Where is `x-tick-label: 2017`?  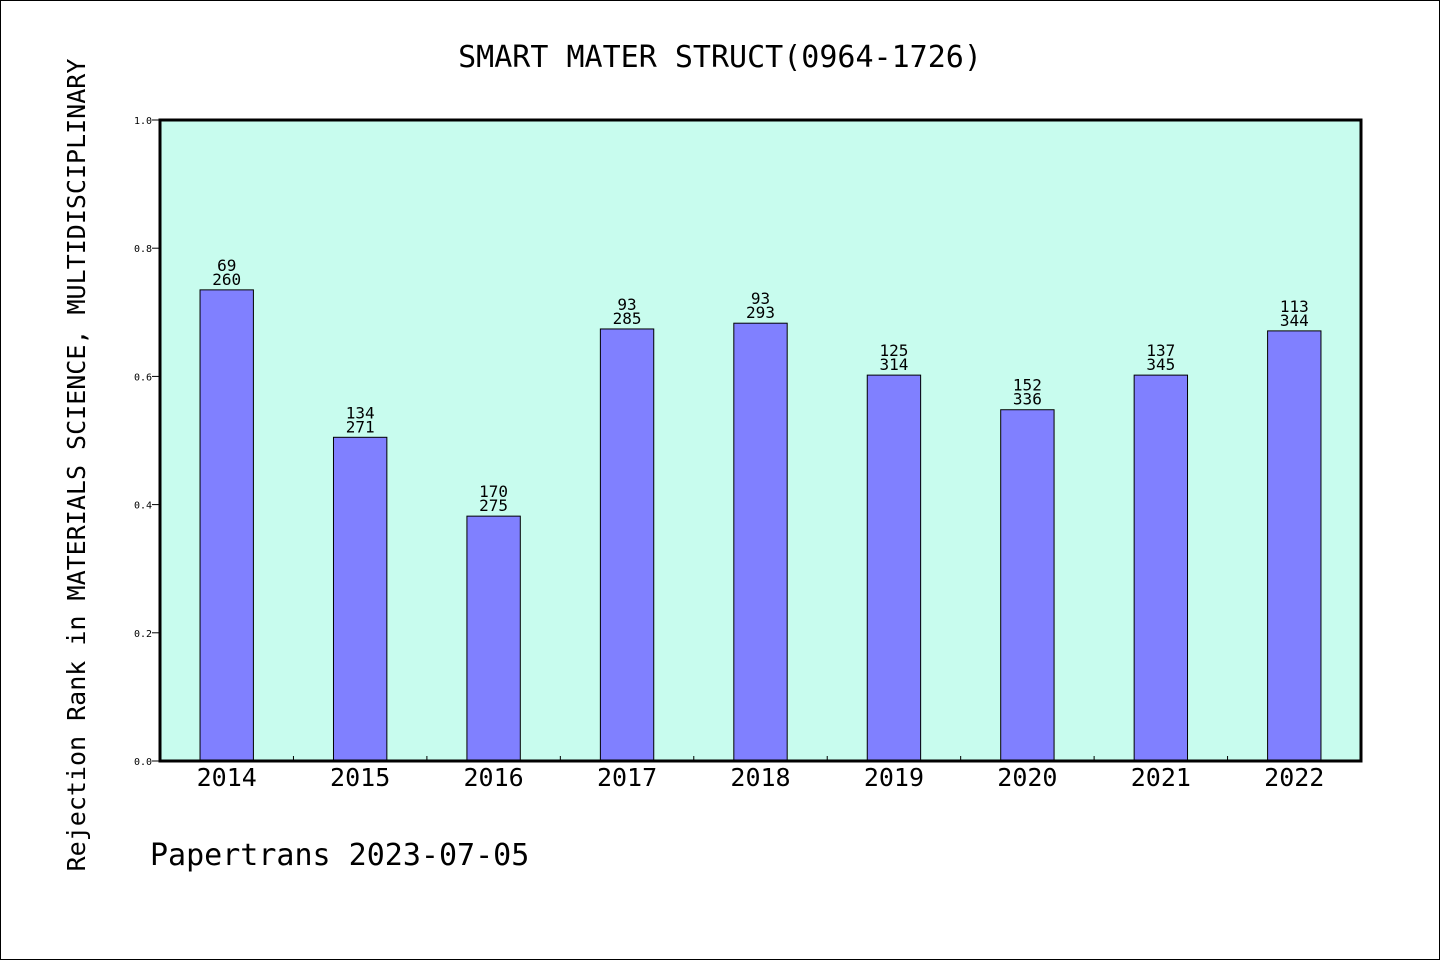 x-tick-label: 2017 is located at coordinates (627, 777).